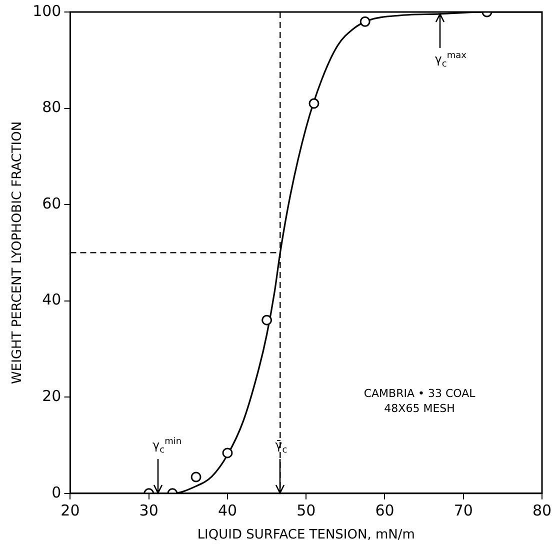 The height and width of the screenshot is (553, 558). Describe the element at coordinates (52, 203) in the screenshot. I see `y-tick-label: 60` at that location.